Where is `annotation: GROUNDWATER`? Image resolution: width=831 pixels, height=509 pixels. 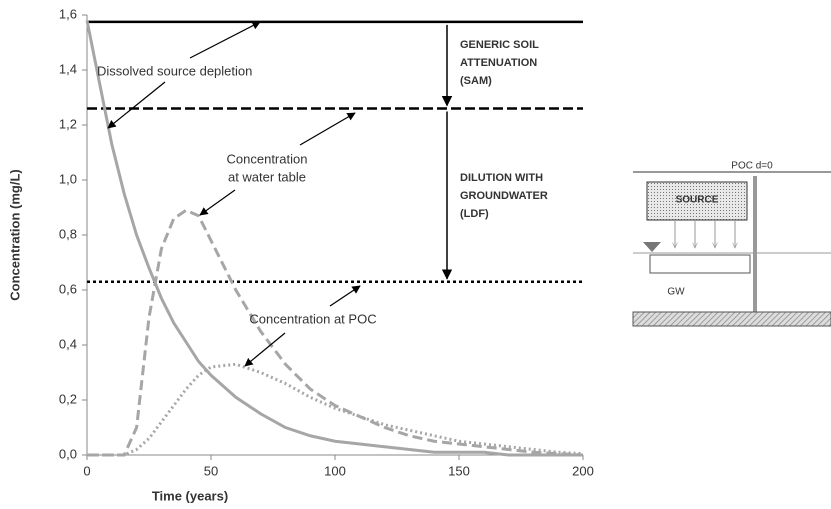 annotation: GROUNDWATER is located at coordinates (504, 196).